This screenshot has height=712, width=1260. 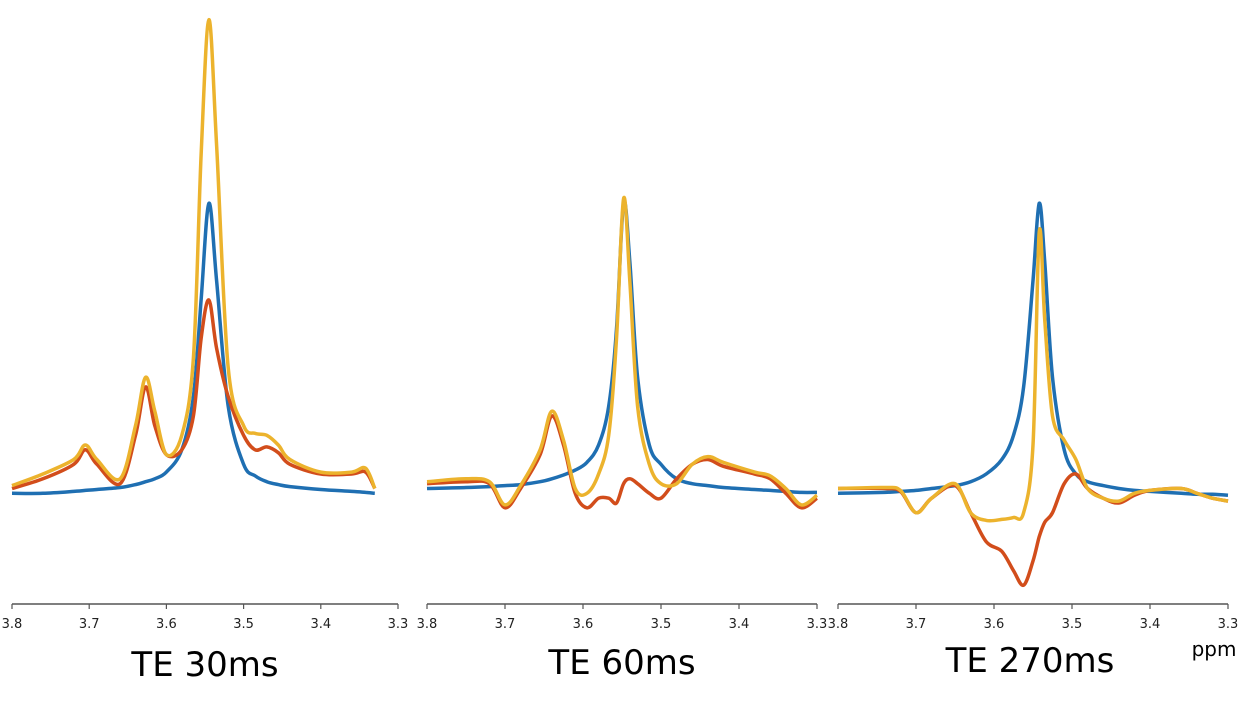 I want to click on panel-te-30ms-x-tick-label: 3.4, so click(x=320, y=624).